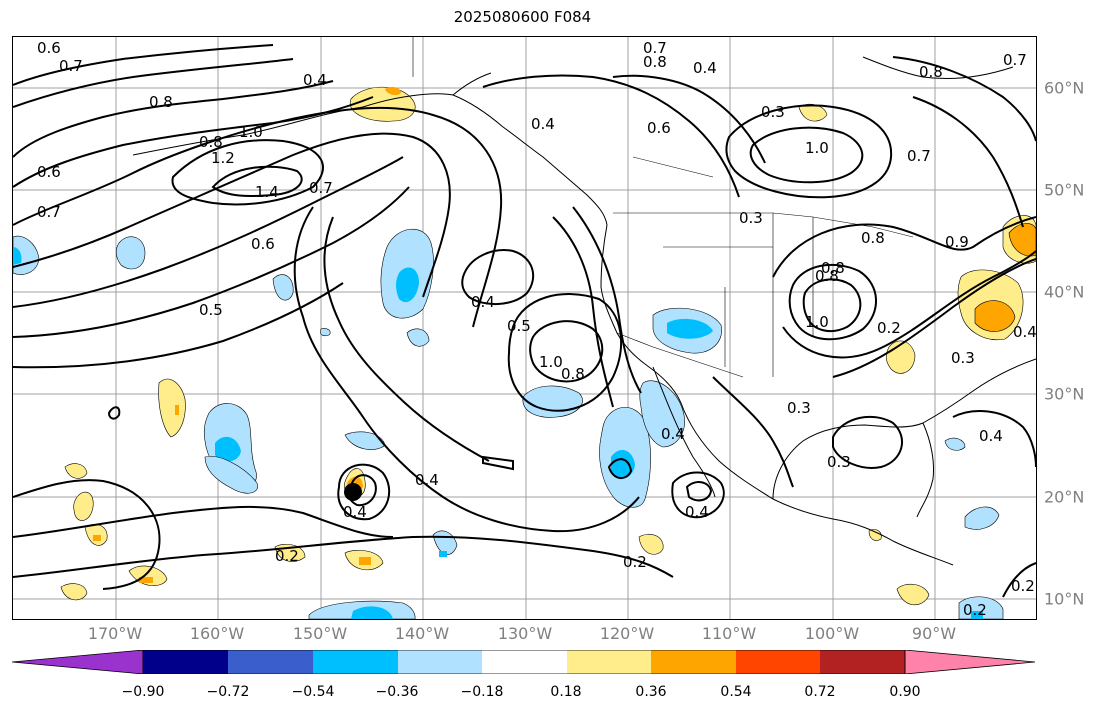 The width and height of the screenshot is (1105, 712). What do you see at coordinates (651, 692) in the screenshot?
I see `colorbar-tick-label: 0.36` at bounding box center [651, 692].